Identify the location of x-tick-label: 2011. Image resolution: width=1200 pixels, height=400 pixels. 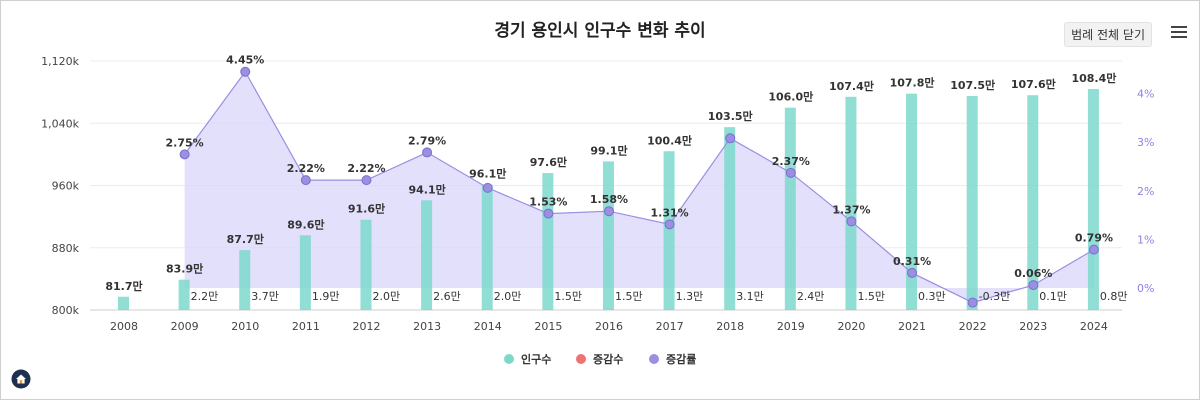
(306, 326).